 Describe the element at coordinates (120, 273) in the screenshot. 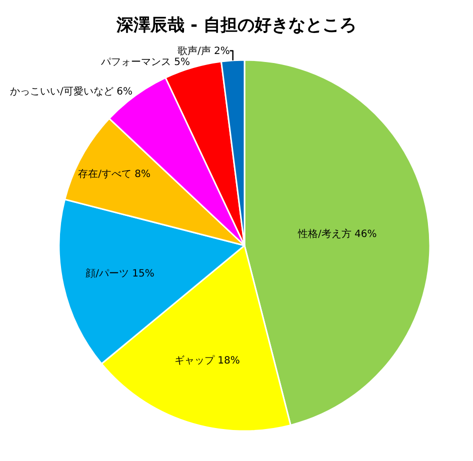

I see `slice-label: 顔/パーツ 15%` at that location.